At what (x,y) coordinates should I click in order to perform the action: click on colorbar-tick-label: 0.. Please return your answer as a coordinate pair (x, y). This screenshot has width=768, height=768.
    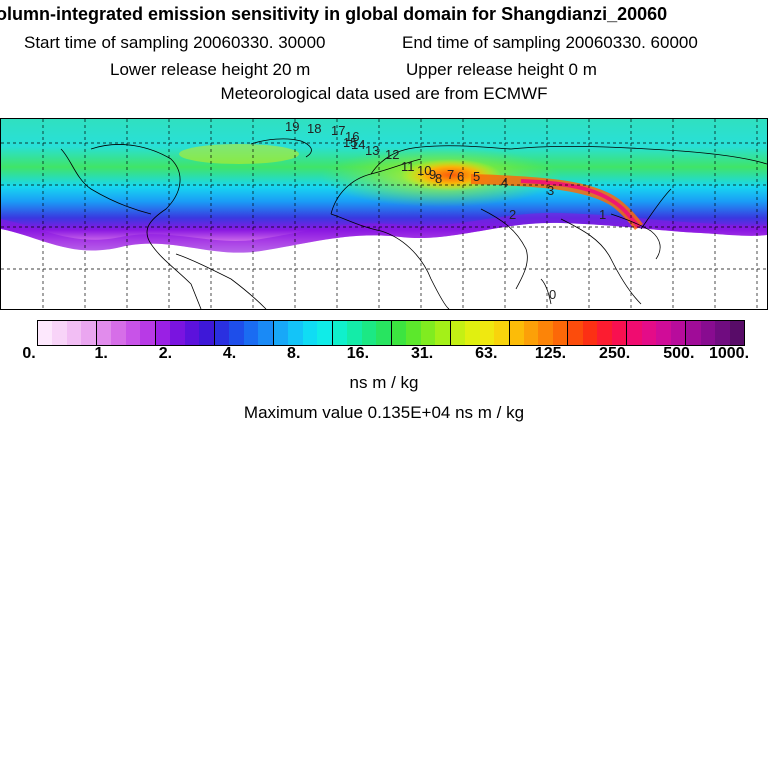
    Looking at the image, I should click on (29, 353).